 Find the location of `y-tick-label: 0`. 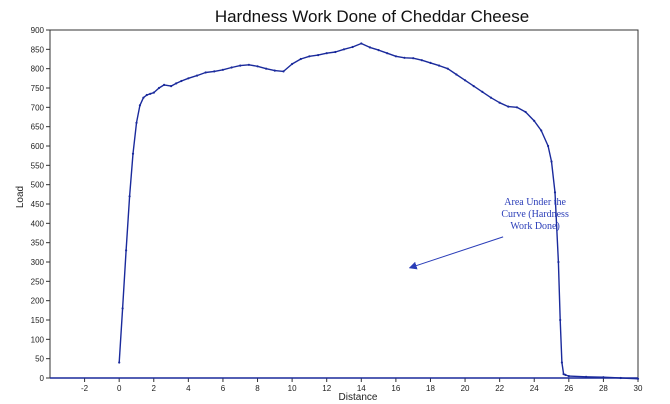

y-tick-label: 0 is located at coordinates (42, 378).